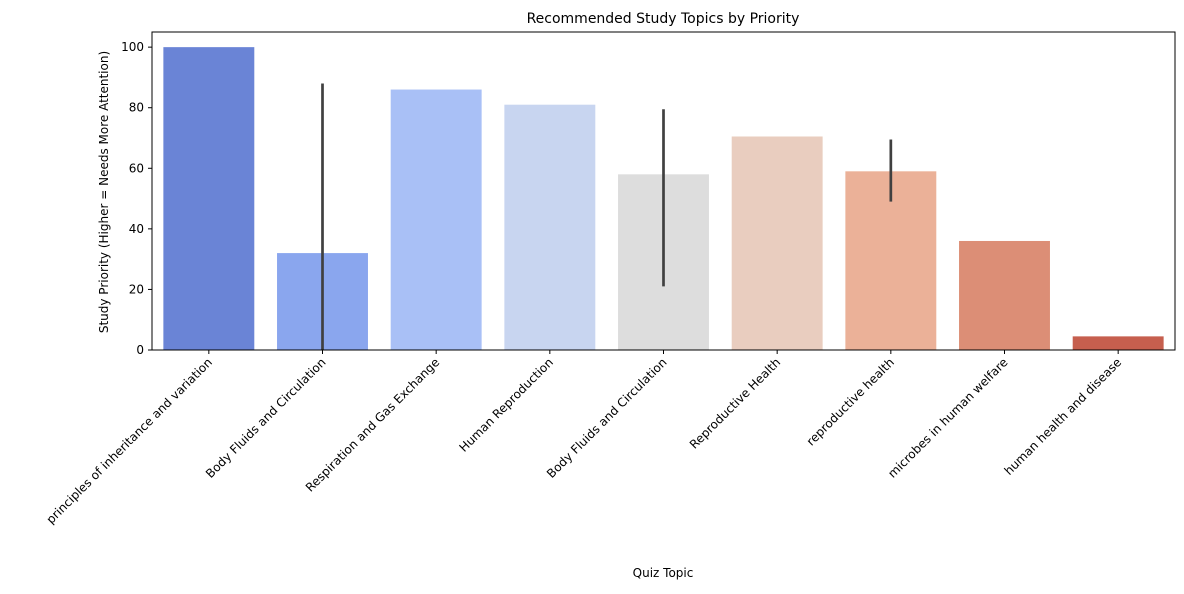 This screenshot has width=1184, height=594. I want to click on x-tick-label: Respiration and Gas Exchange, so click(372, 424).